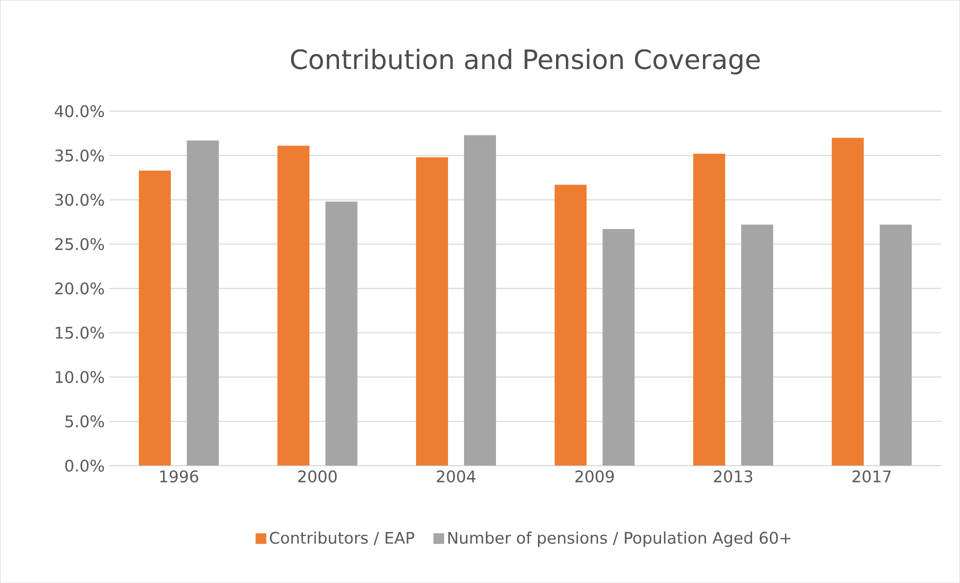 The width and height of the screenshot is (960, 583). Describe the element at coordinates (456, 476) in the screenshot. I see `x-tick-label: 2004` at that location.